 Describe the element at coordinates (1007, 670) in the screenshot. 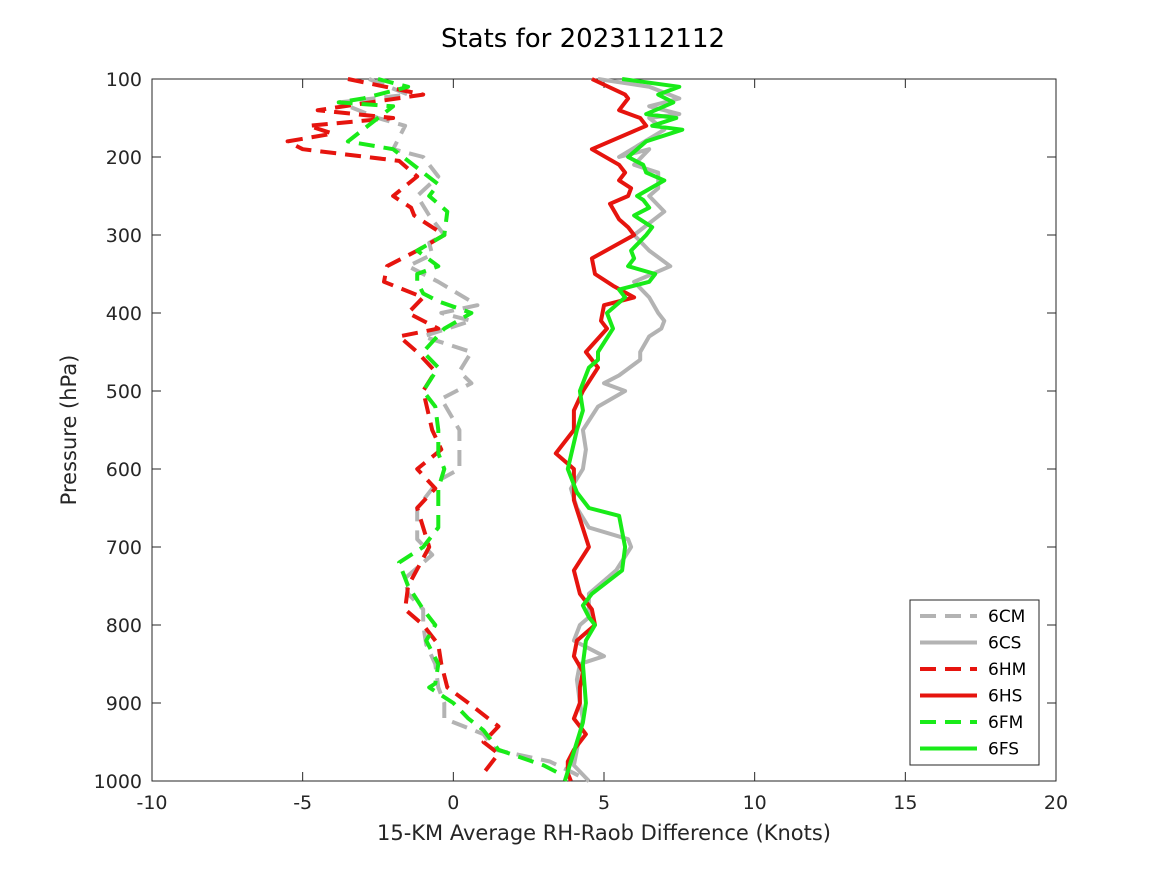

I see `legend-label-6hm: 6HM` at that location.